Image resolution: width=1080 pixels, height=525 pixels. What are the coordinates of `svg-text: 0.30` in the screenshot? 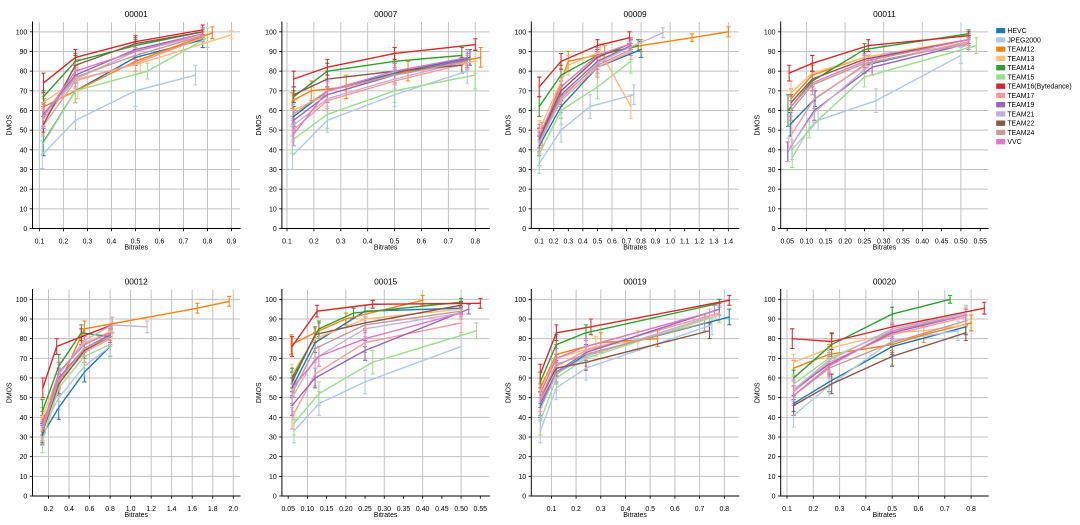 It's located at (384, 509).